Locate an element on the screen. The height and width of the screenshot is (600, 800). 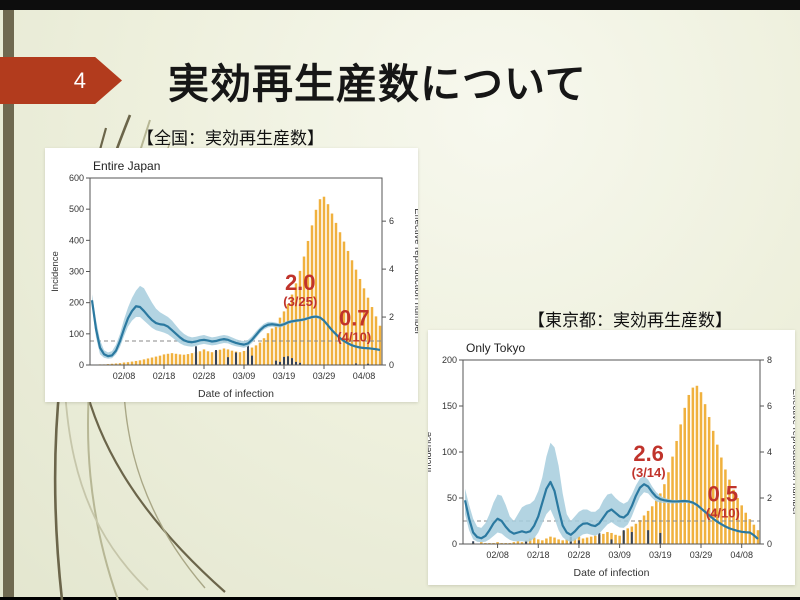
page-number-badge: 4 is located at coordinates (61, 80).